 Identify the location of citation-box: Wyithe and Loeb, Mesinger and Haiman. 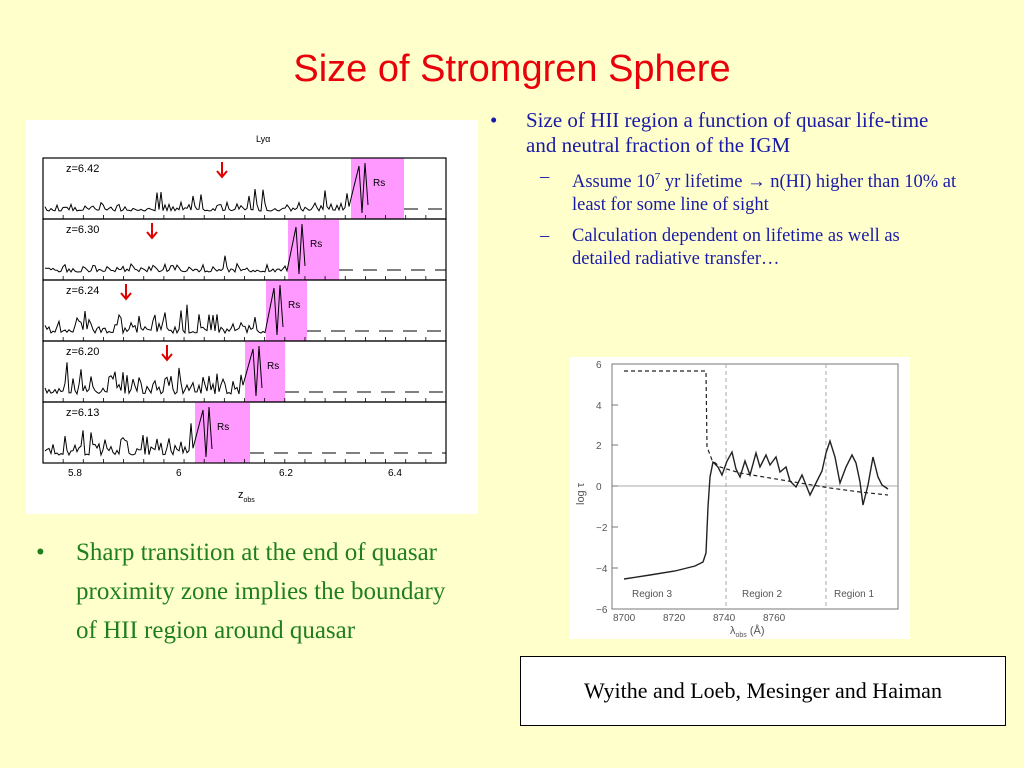
(763, 691).